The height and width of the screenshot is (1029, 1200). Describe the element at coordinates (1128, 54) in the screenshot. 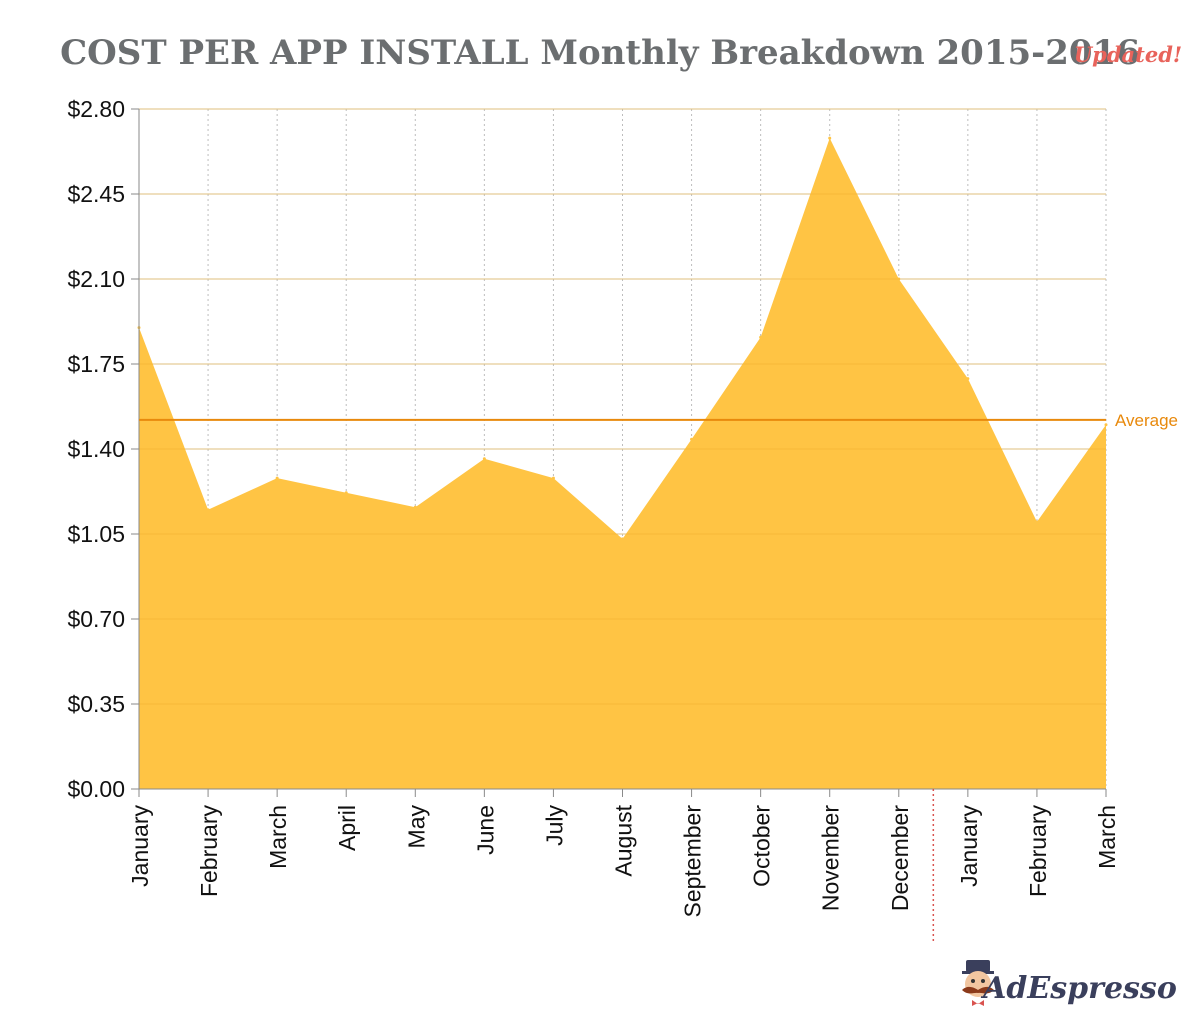

I see `updated-badge: Updated!` at that location.